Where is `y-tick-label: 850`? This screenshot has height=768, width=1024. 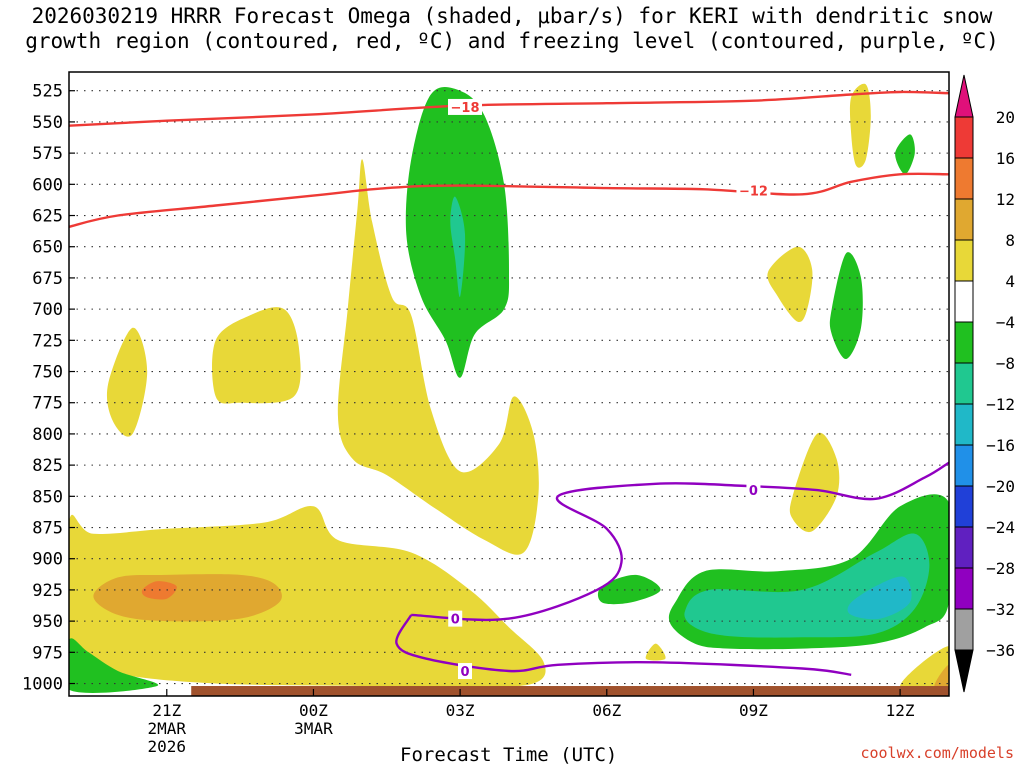 y-tick-label: 850 is located at coordinates (47, 497).